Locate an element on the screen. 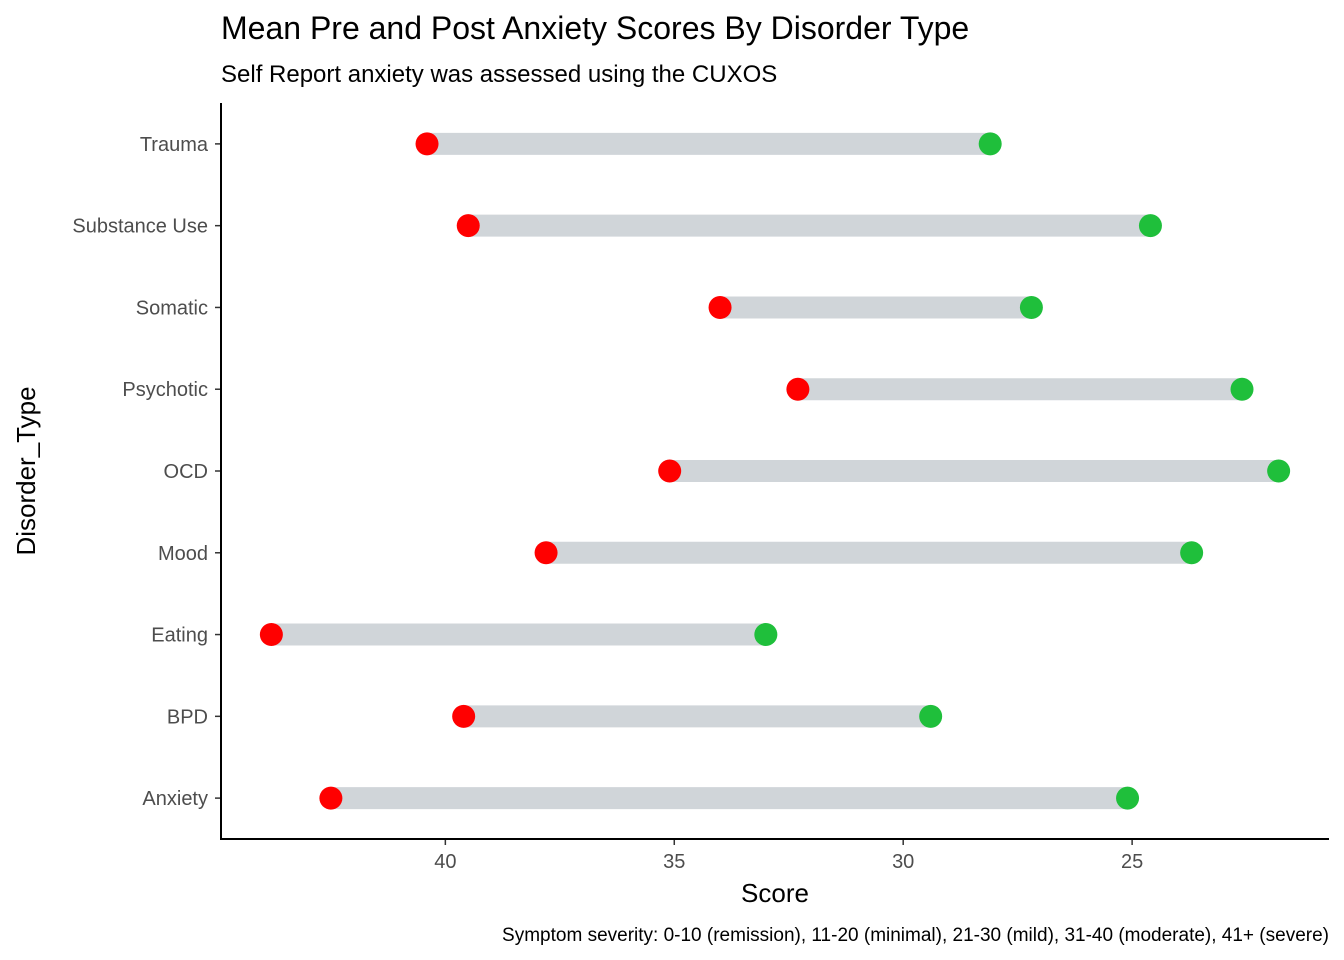 The height and width of the screenshot is (960, 1344). x-axis-title: Score is located at coordinates (775, 893).